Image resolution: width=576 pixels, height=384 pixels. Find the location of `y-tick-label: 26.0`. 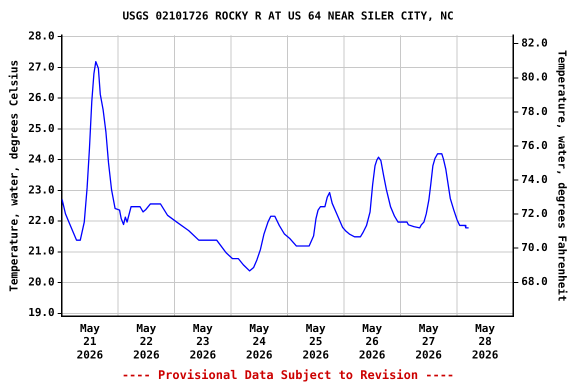

y-tick-label: 26.0 is located at coordinates (41, 97).